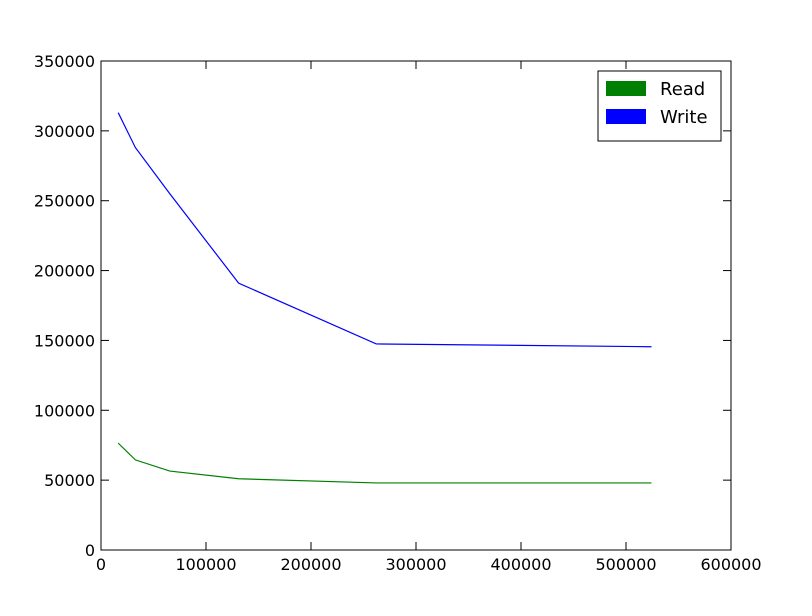  What do you see at coordinates (730, 564) in the screenshot?
I see `x-tick-label: 600000` at bounding box center [730, 564].